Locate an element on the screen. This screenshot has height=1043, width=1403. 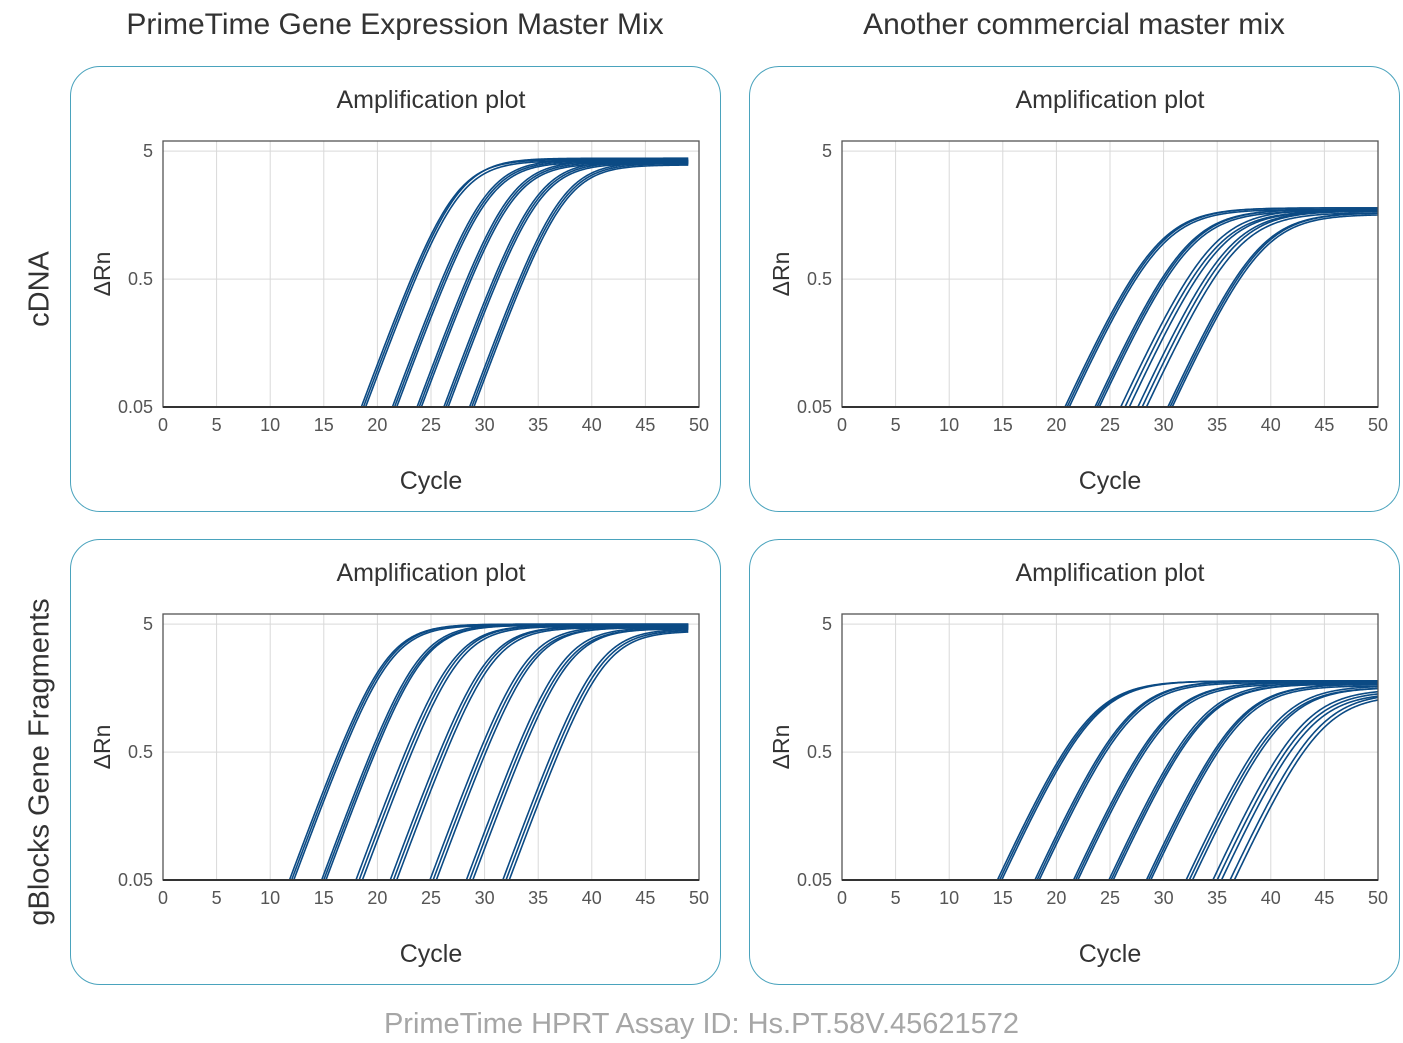
row-header-cdna: cDNA is located at coordinates (39, 289).